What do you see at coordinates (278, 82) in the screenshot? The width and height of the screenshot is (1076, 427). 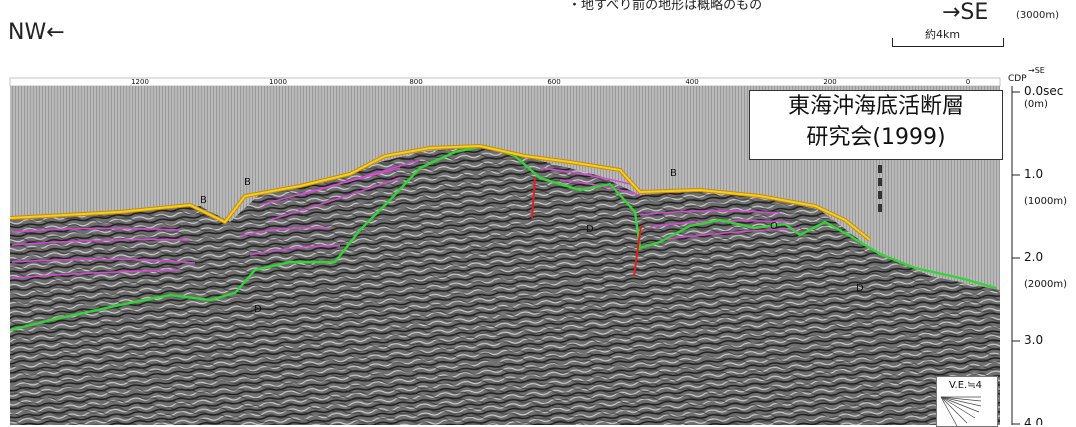 I see `cdp-tick-label: 1000` at bounding box center [278, 82].